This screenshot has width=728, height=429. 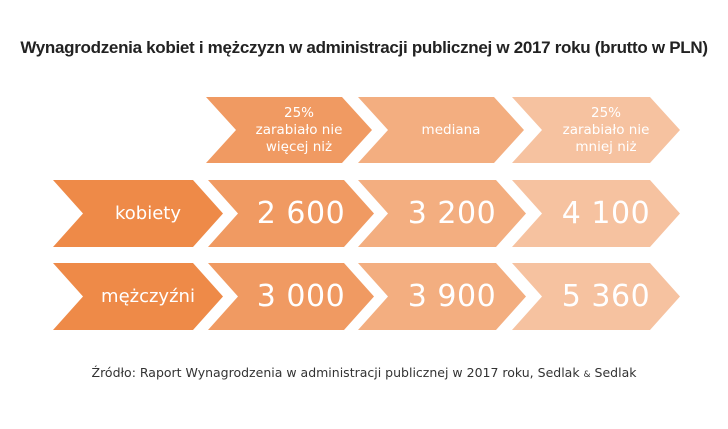 What do you see at coordinates (596, 213) in the screenshot?
I see `value-cell: 4 100` at bounding box center [596, 213].